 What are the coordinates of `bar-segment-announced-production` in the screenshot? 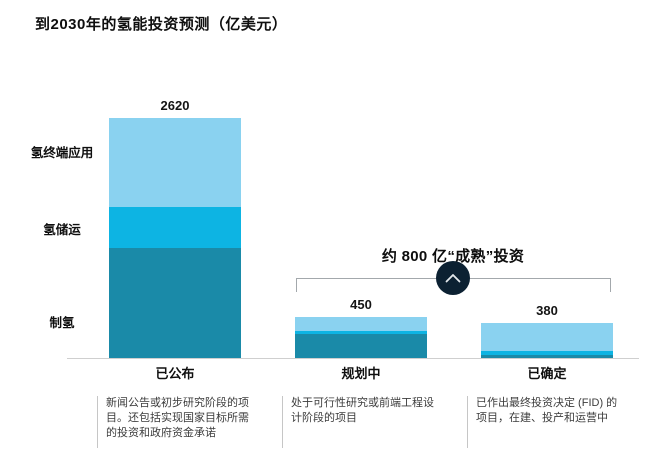 It's located at (175, 302).